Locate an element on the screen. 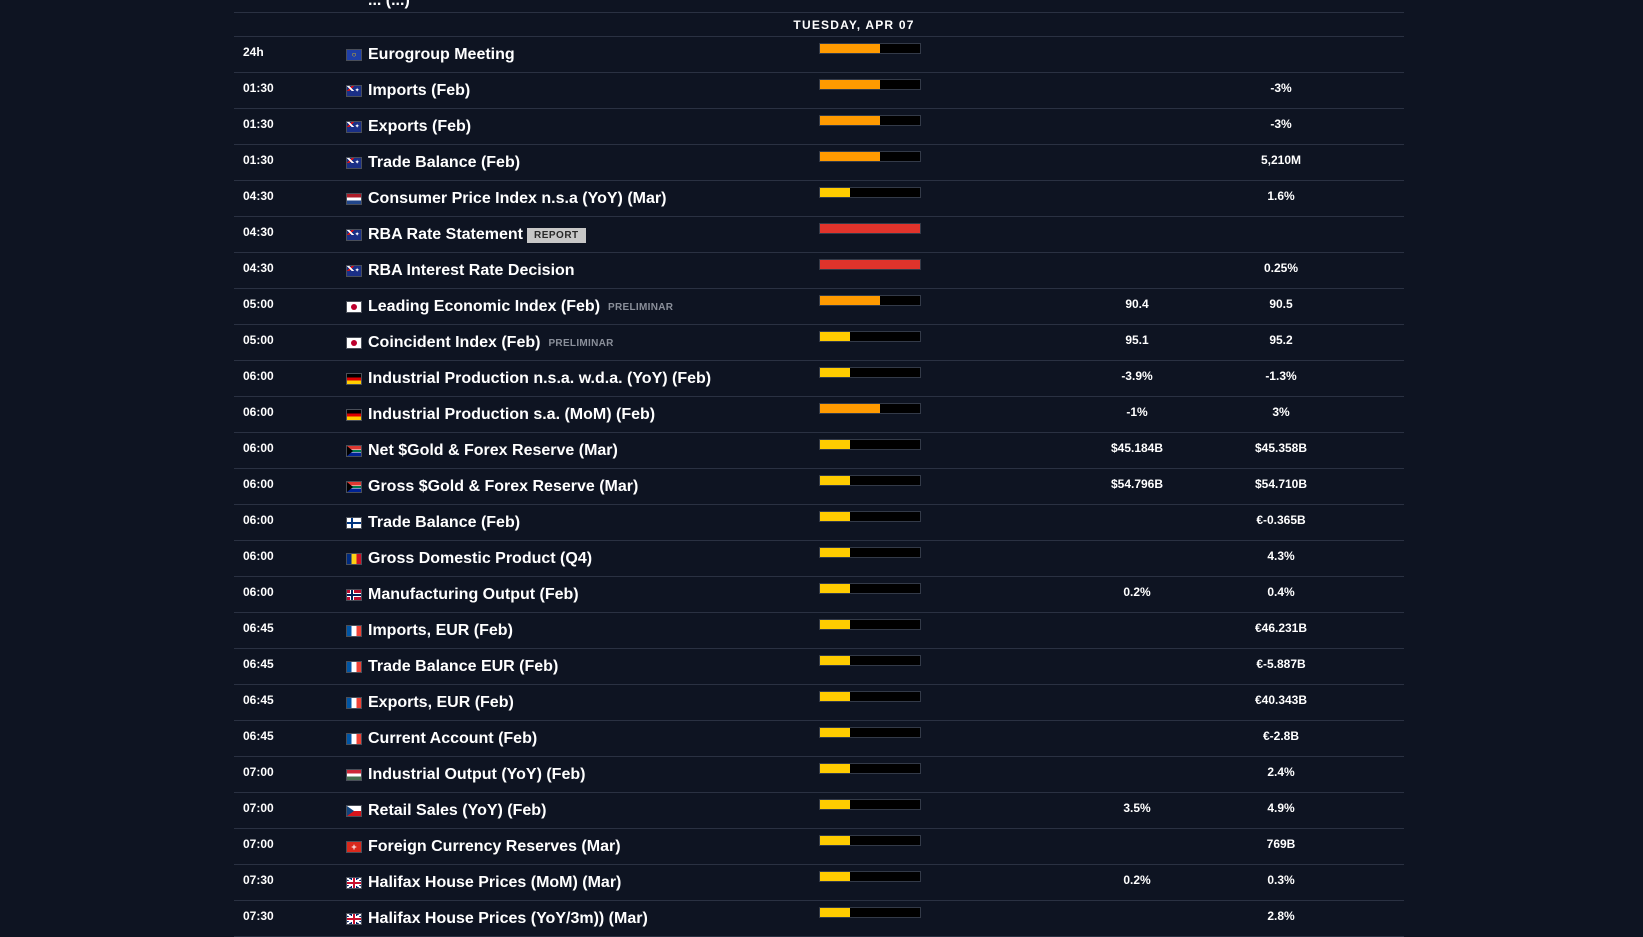  event-title: Trade Balance EUR (Feb) is located at coordinates (463, 666).